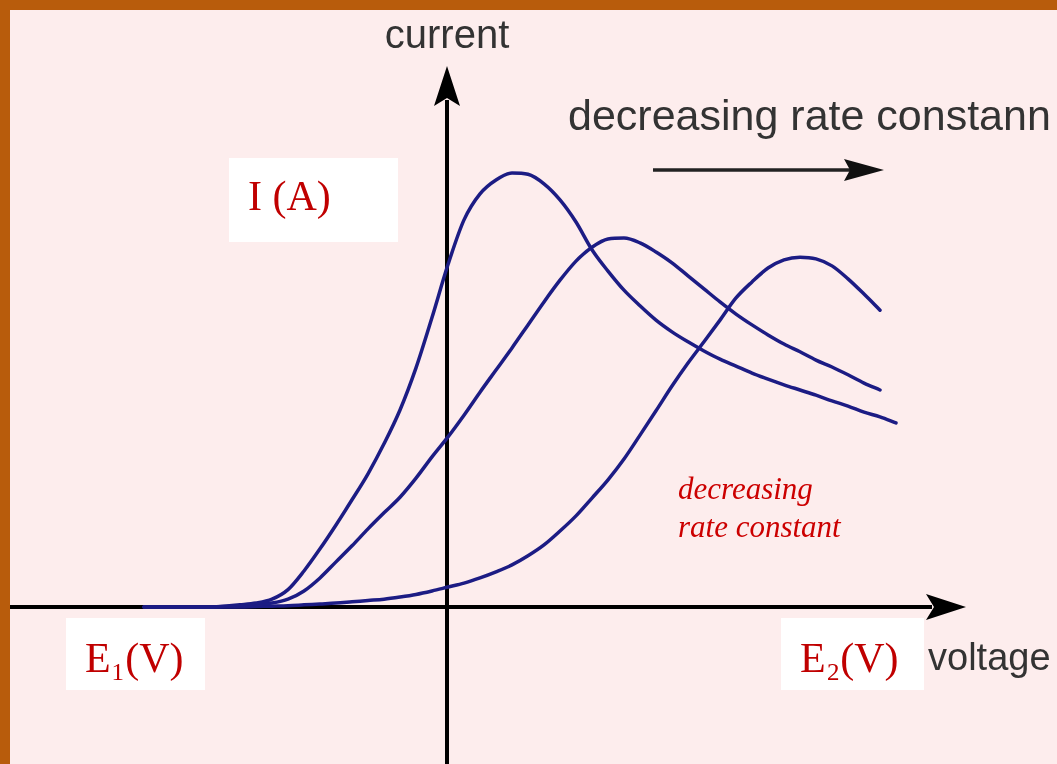  Describe the element at coordinates (289, 196) in the screenshot. I see `annotation: I (A)` at that location.